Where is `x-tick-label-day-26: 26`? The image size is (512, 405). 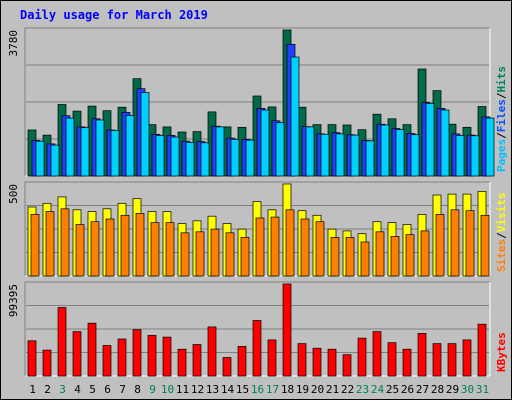 x-tick-label-day-26: 26 is located at coordinates (407, 389).